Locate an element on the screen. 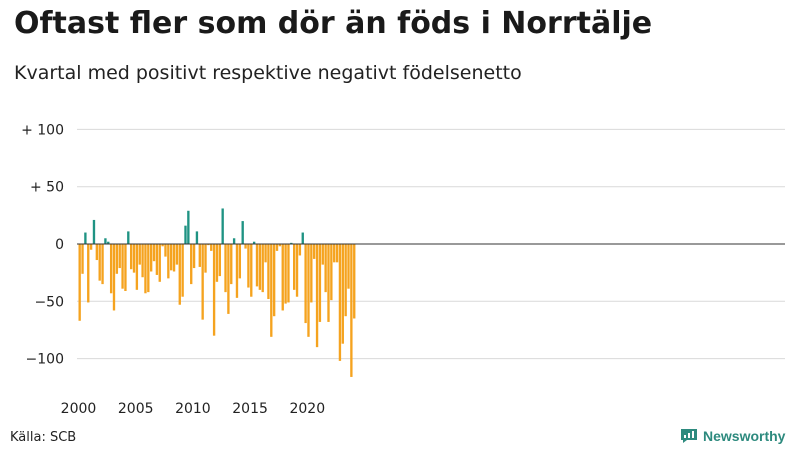  x-axis-labels: 2000 2005 2010 2015 2020 is located at coordinates (193, 409).